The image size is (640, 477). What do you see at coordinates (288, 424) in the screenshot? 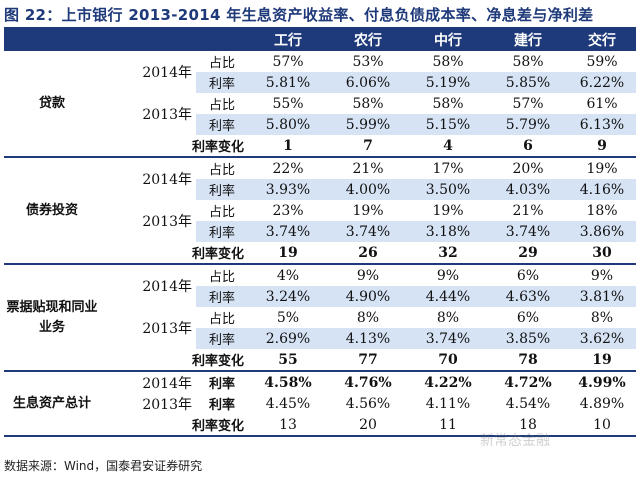
I see `change-value: 13` at bounding box center [288, 424].